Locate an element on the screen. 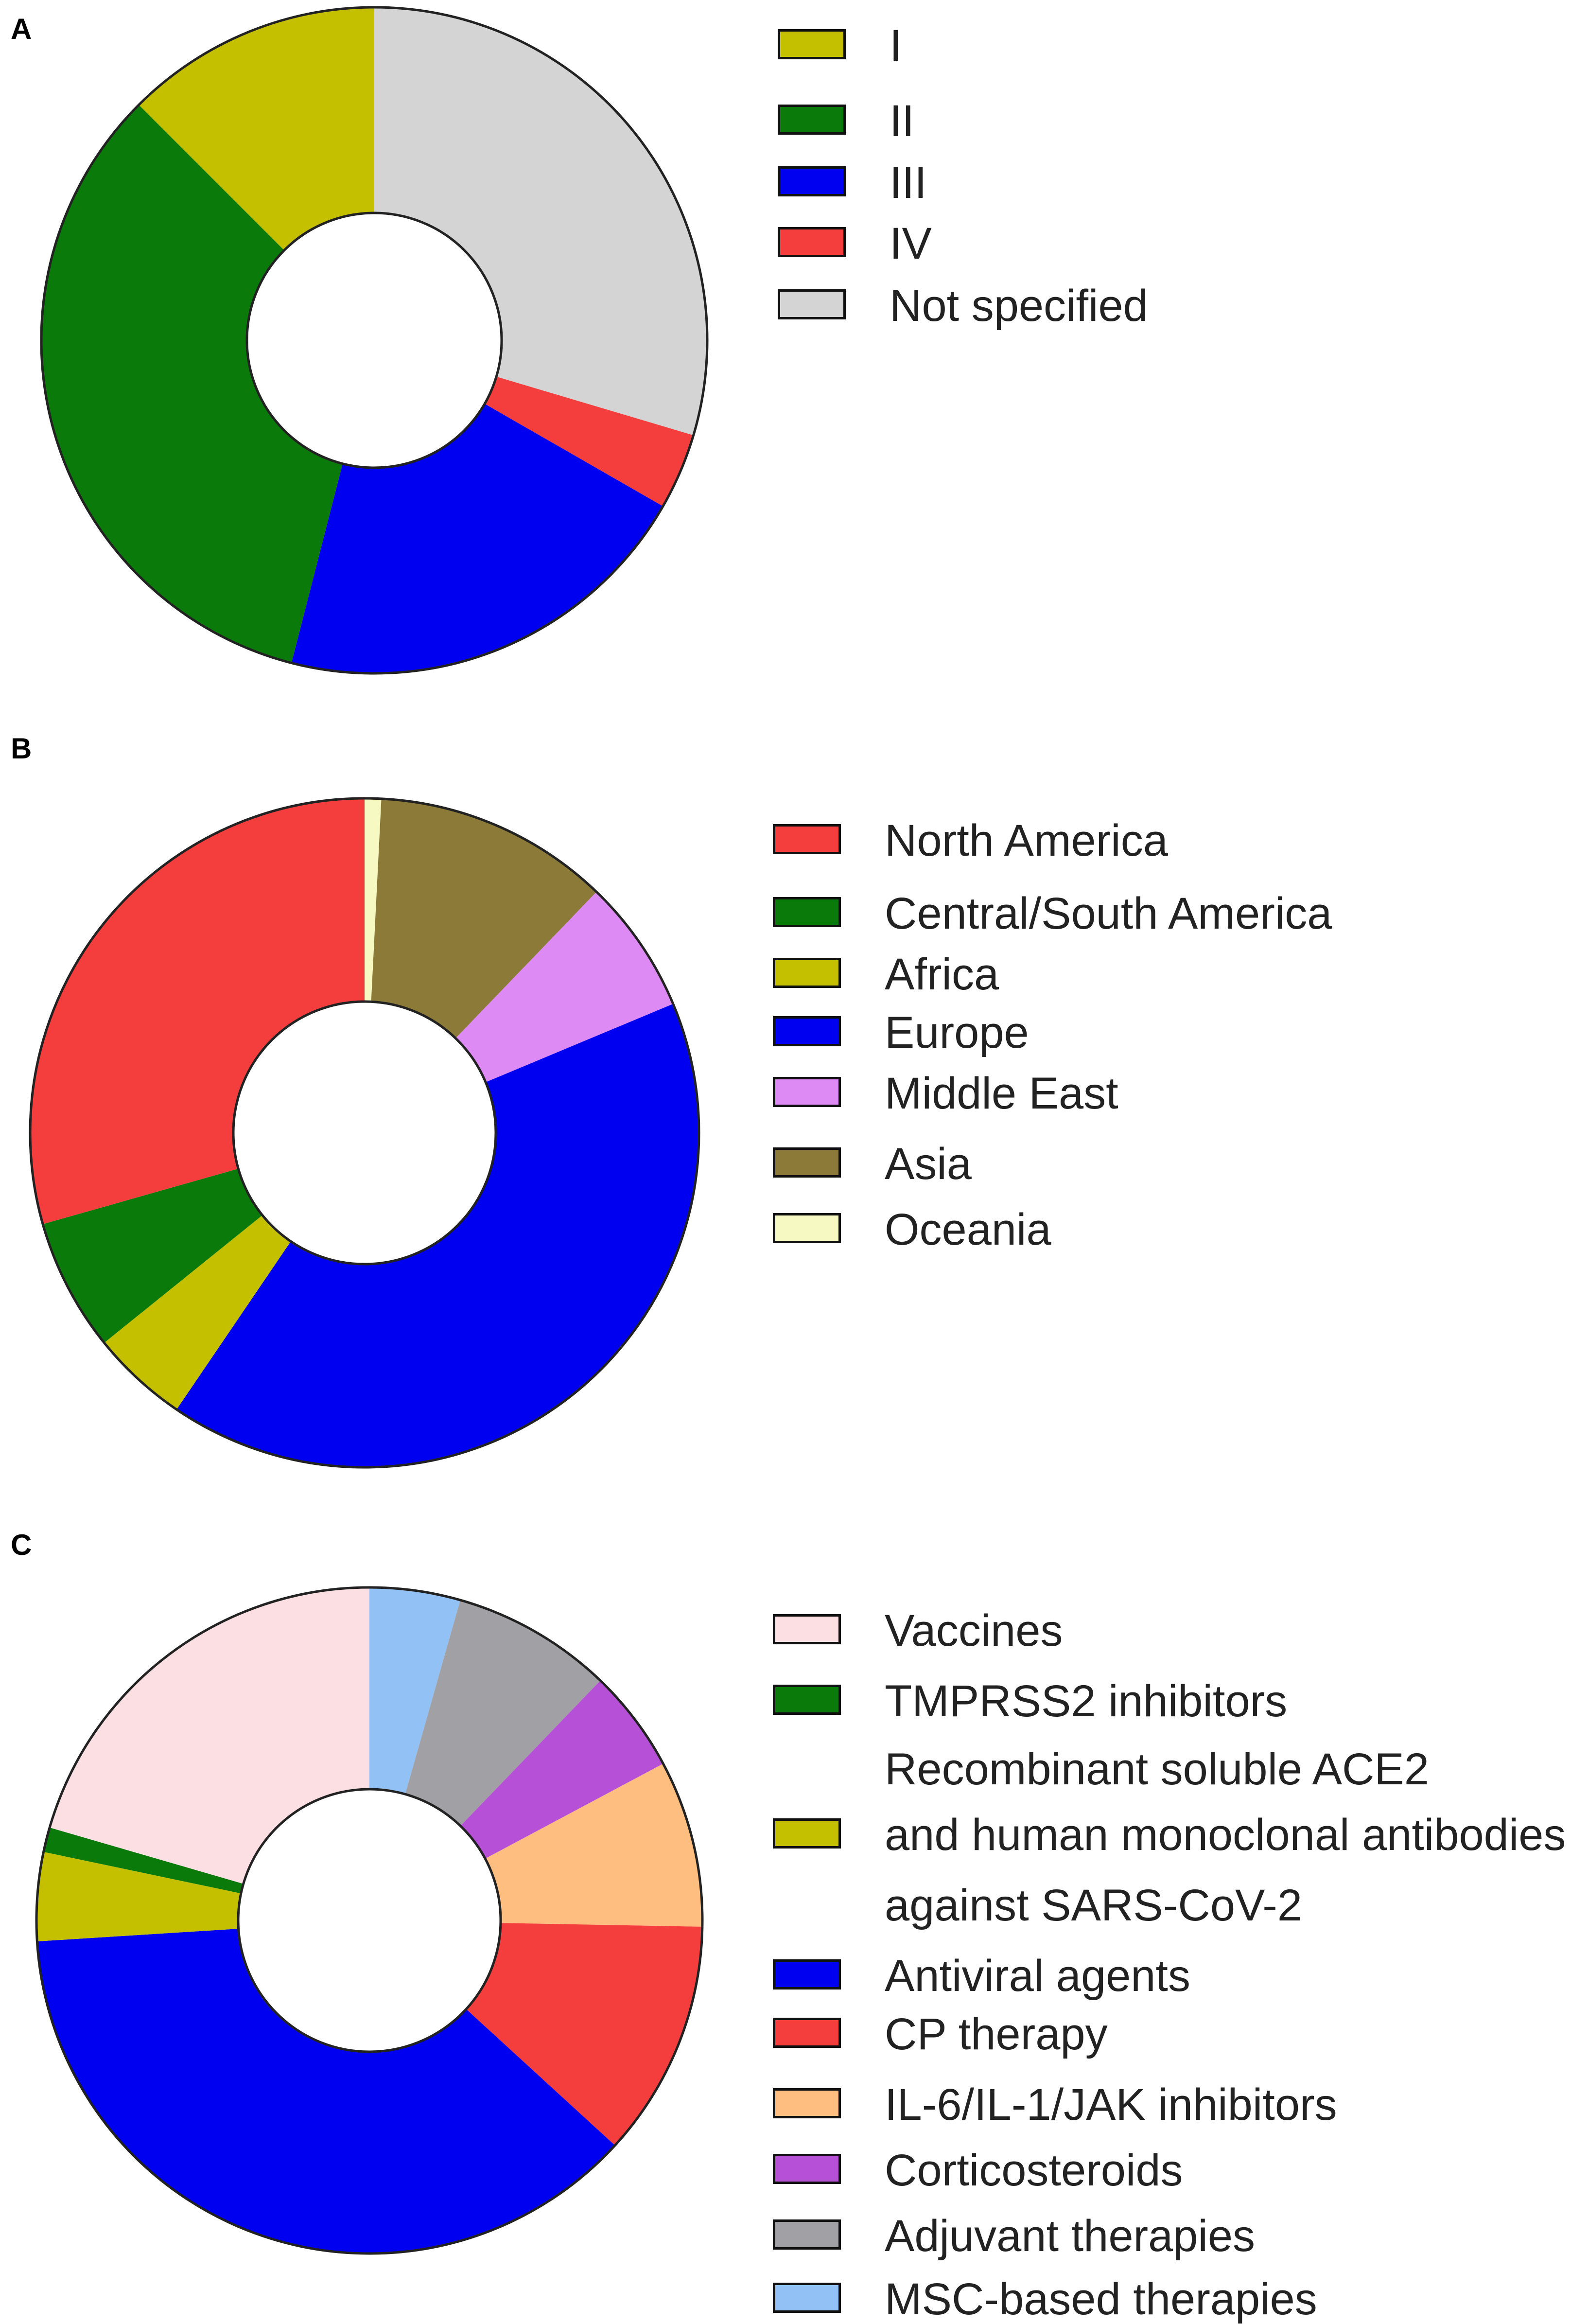 Image resolution: width=1588 pixels, height=2324 pixels. legend-label: Asia is located at coordinates (928, 1164).